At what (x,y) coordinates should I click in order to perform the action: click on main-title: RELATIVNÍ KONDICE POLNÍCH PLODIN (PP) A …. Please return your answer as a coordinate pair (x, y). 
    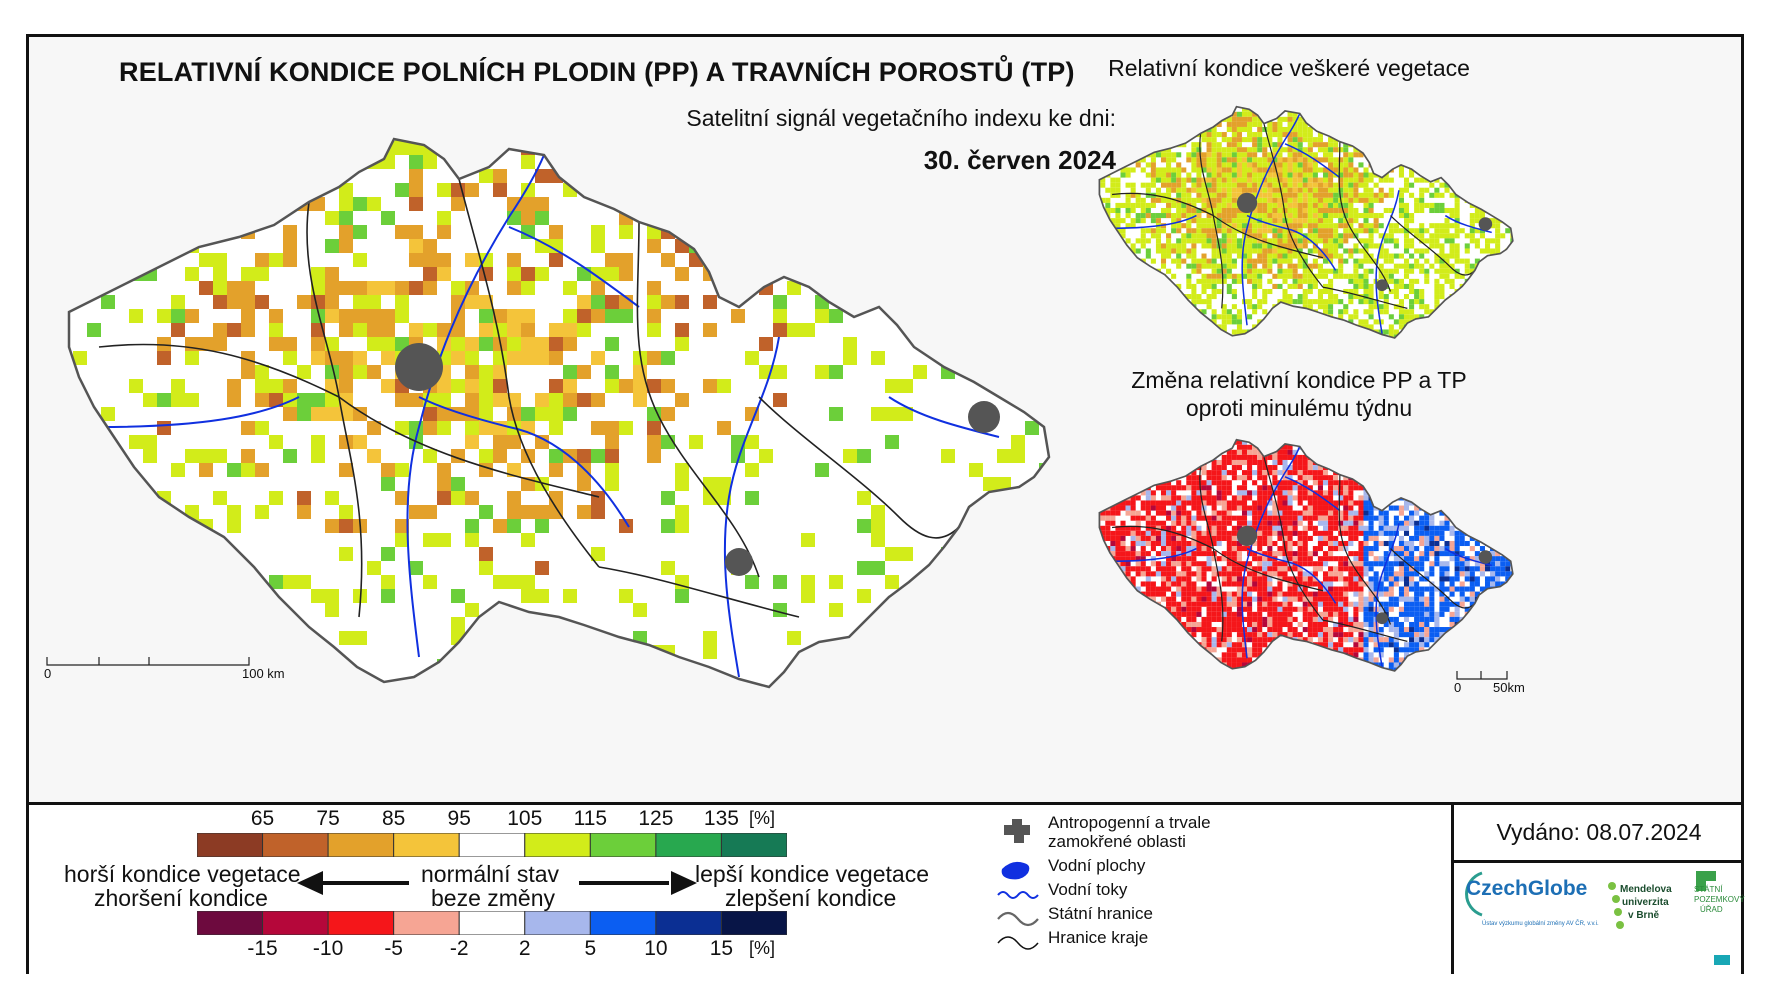
    Looking at the image, I should click on (597, 72).